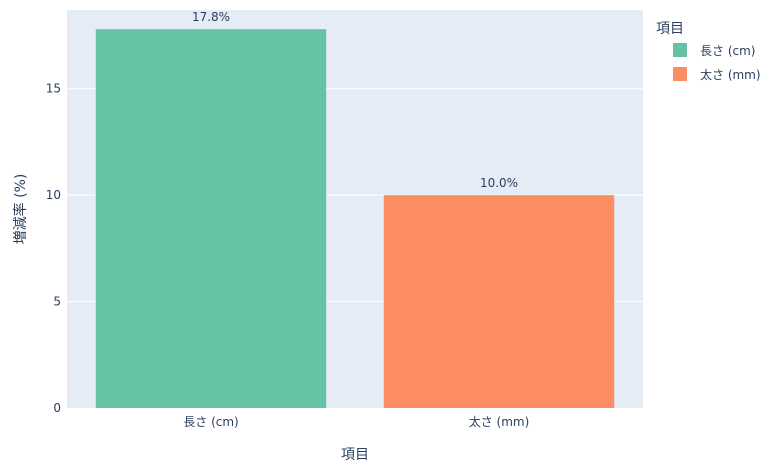 The height and width of the screenshot is (472, 776). What do you see at coordinates (499, 301) in the screenshot?
I see `bar` at bounding box center [499, 301].